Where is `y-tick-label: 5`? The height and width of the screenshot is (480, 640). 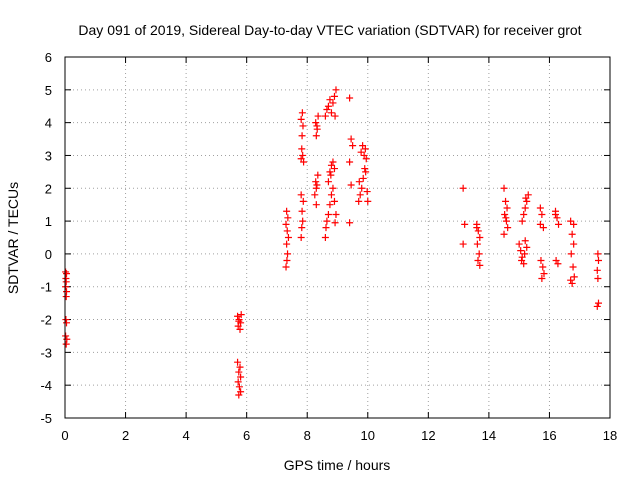
y-tick-label: 5 is located at coordinates (48, 90).